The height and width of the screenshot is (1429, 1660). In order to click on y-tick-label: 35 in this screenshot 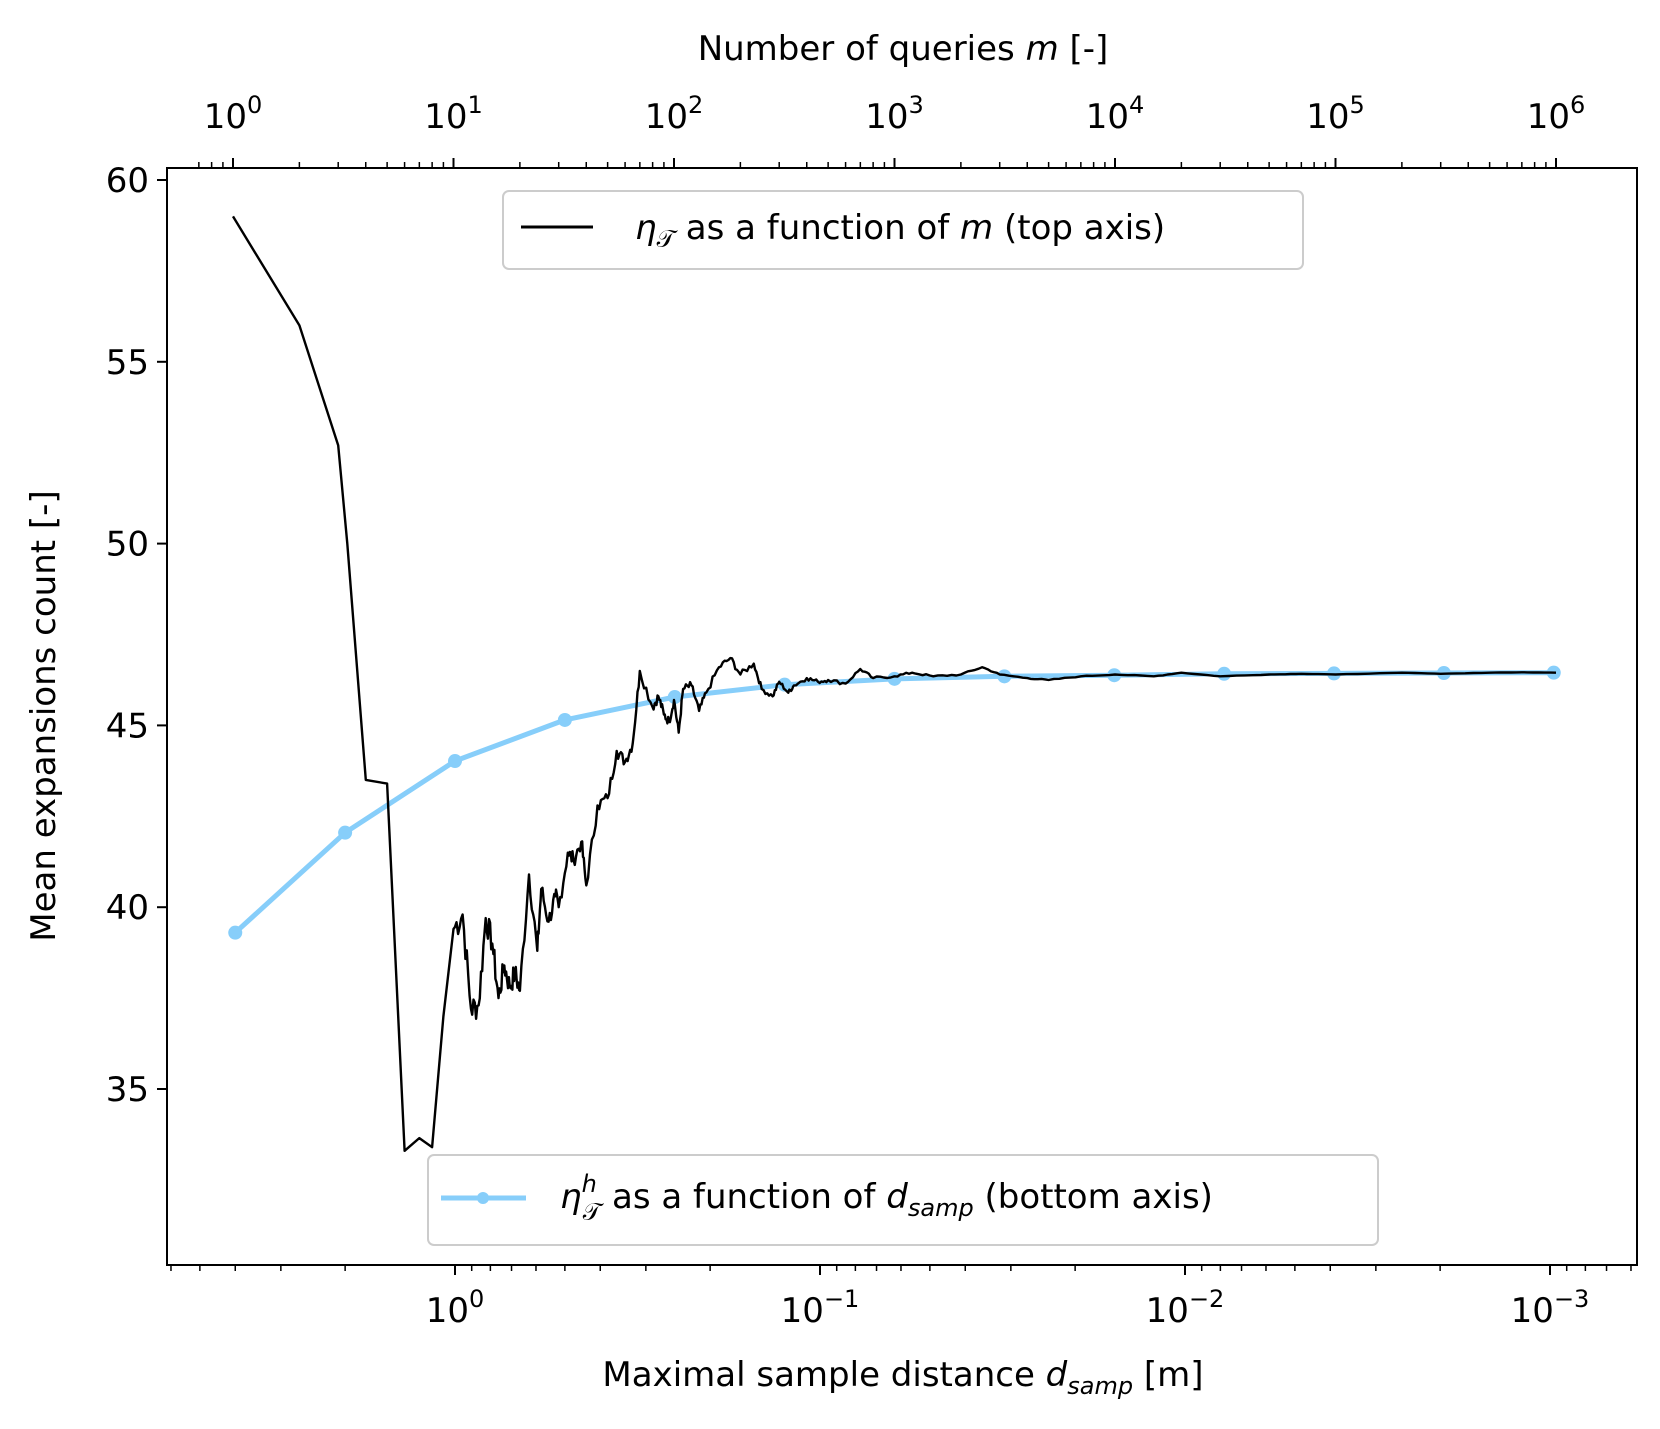, I will do `click(127, 1090)`.